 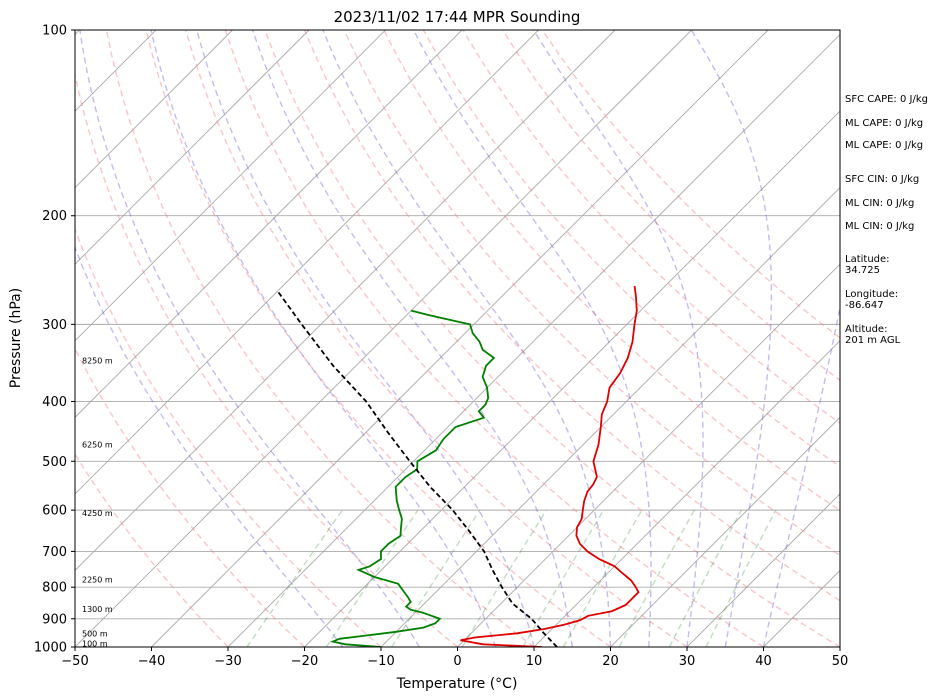 What do you see at coordinates (54, 588) in the screenshot?
I see `y-tick-label: 800` at bounding box center [54, 588].